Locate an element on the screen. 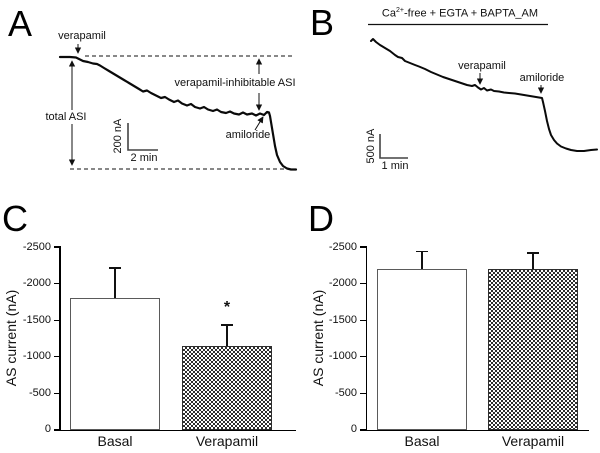  basal-error-bar-d is located at coordinates (422, 259).